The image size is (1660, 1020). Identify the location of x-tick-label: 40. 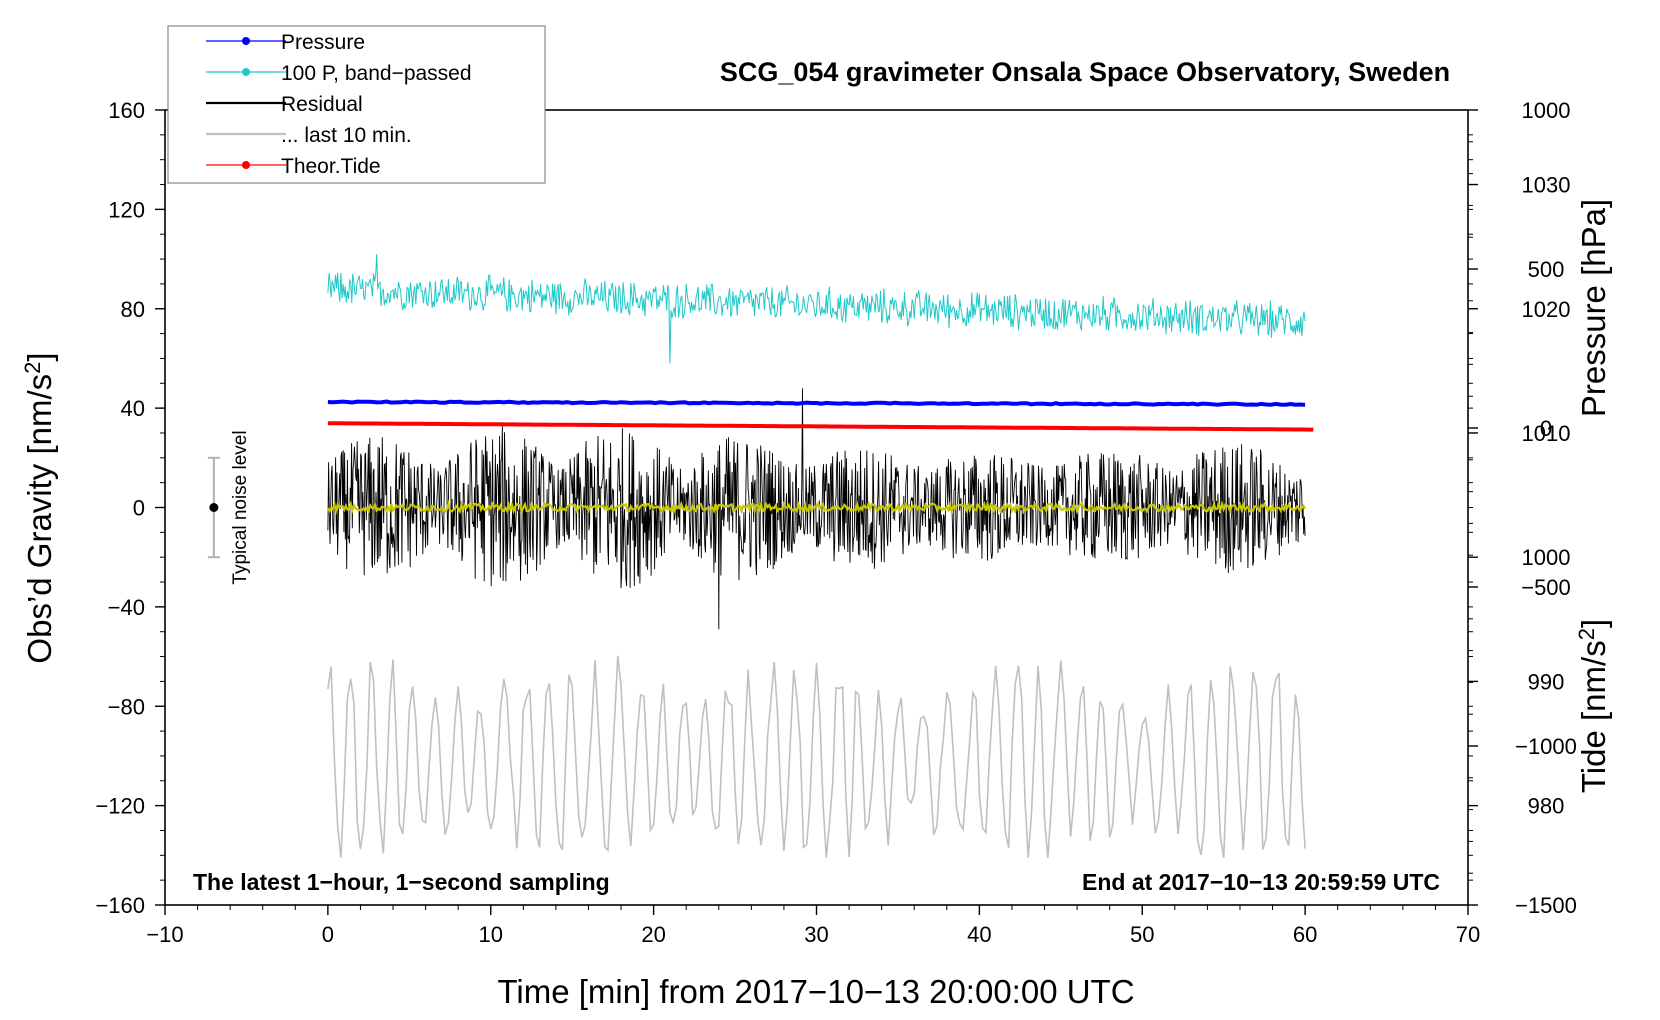
(979, 934).